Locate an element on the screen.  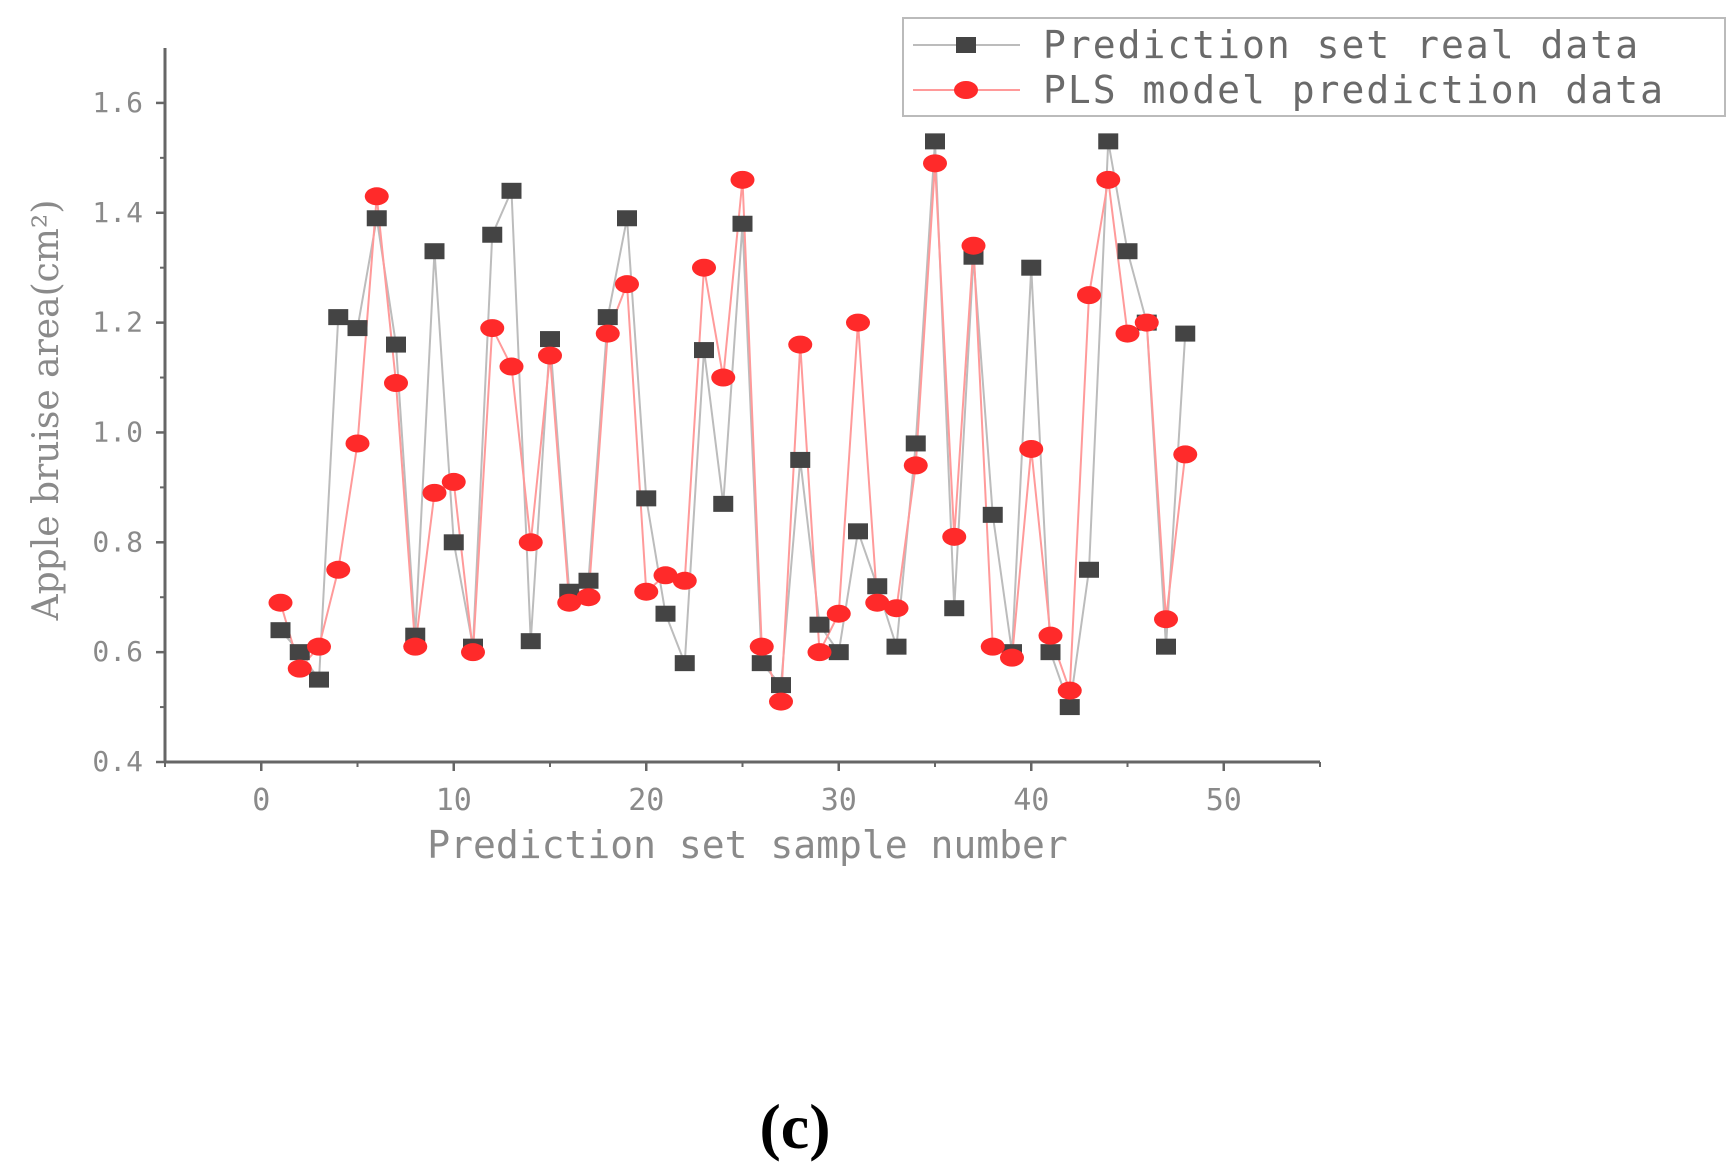
y-tick-label: 1.6 is located at coordinates (117, 102).